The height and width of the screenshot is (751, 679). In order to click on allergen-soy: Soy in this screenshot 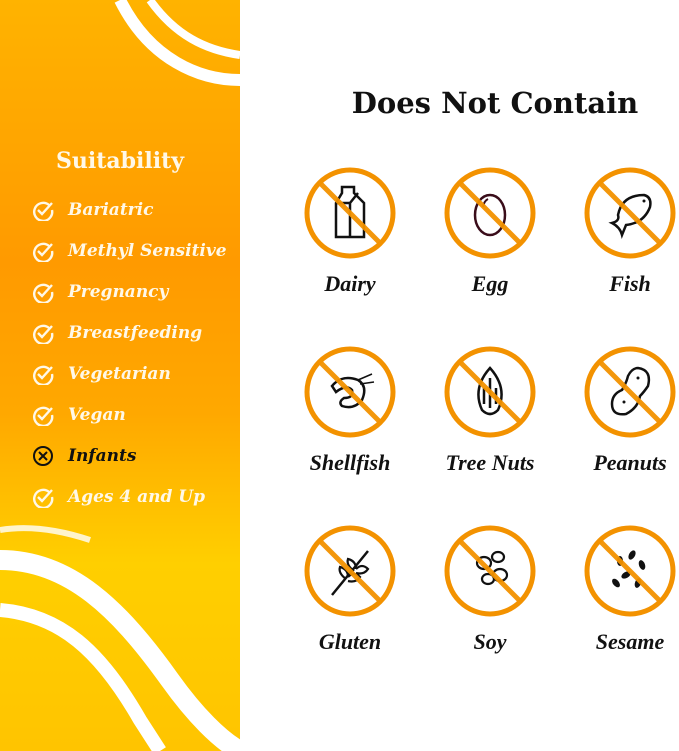, I will do `click(490, 589)`.